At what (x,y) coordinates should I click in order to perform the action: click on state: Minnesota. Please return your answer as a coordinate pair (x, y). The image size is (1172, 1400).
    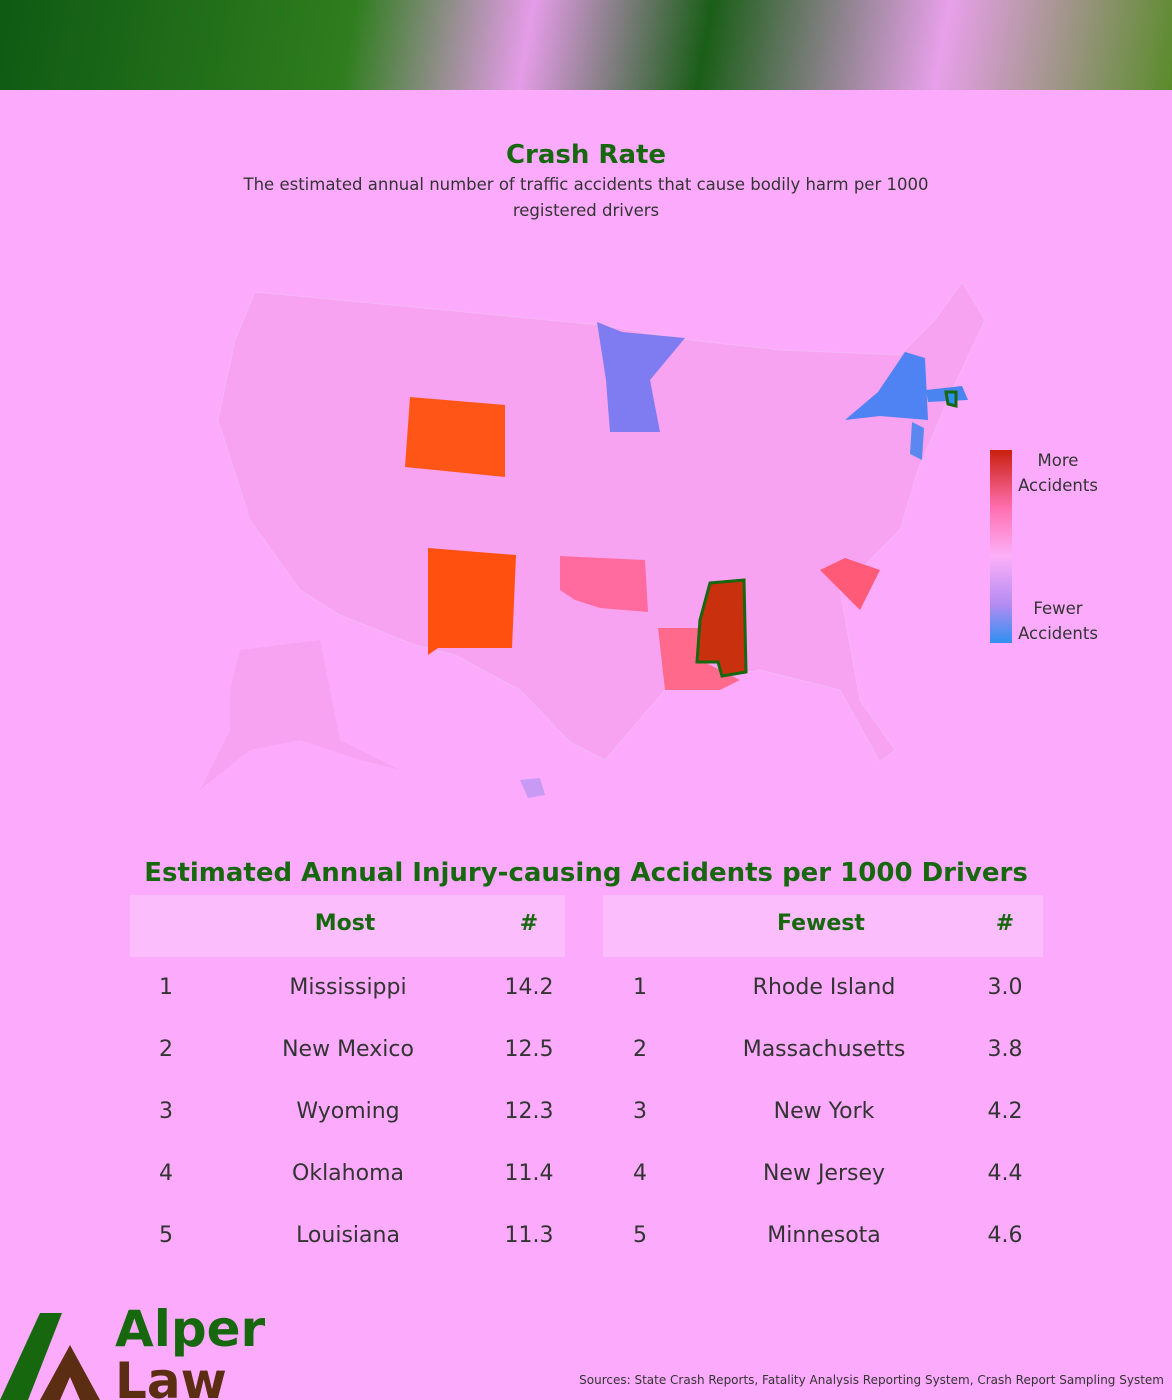
    Looking at the image, I should click on (824, 1235).